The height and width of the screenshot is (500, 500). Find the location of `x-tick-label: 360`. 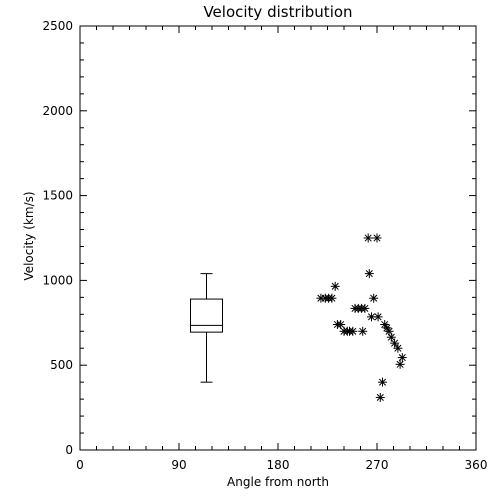

x-tick-label: 360 is located at coordinates (476, 465).